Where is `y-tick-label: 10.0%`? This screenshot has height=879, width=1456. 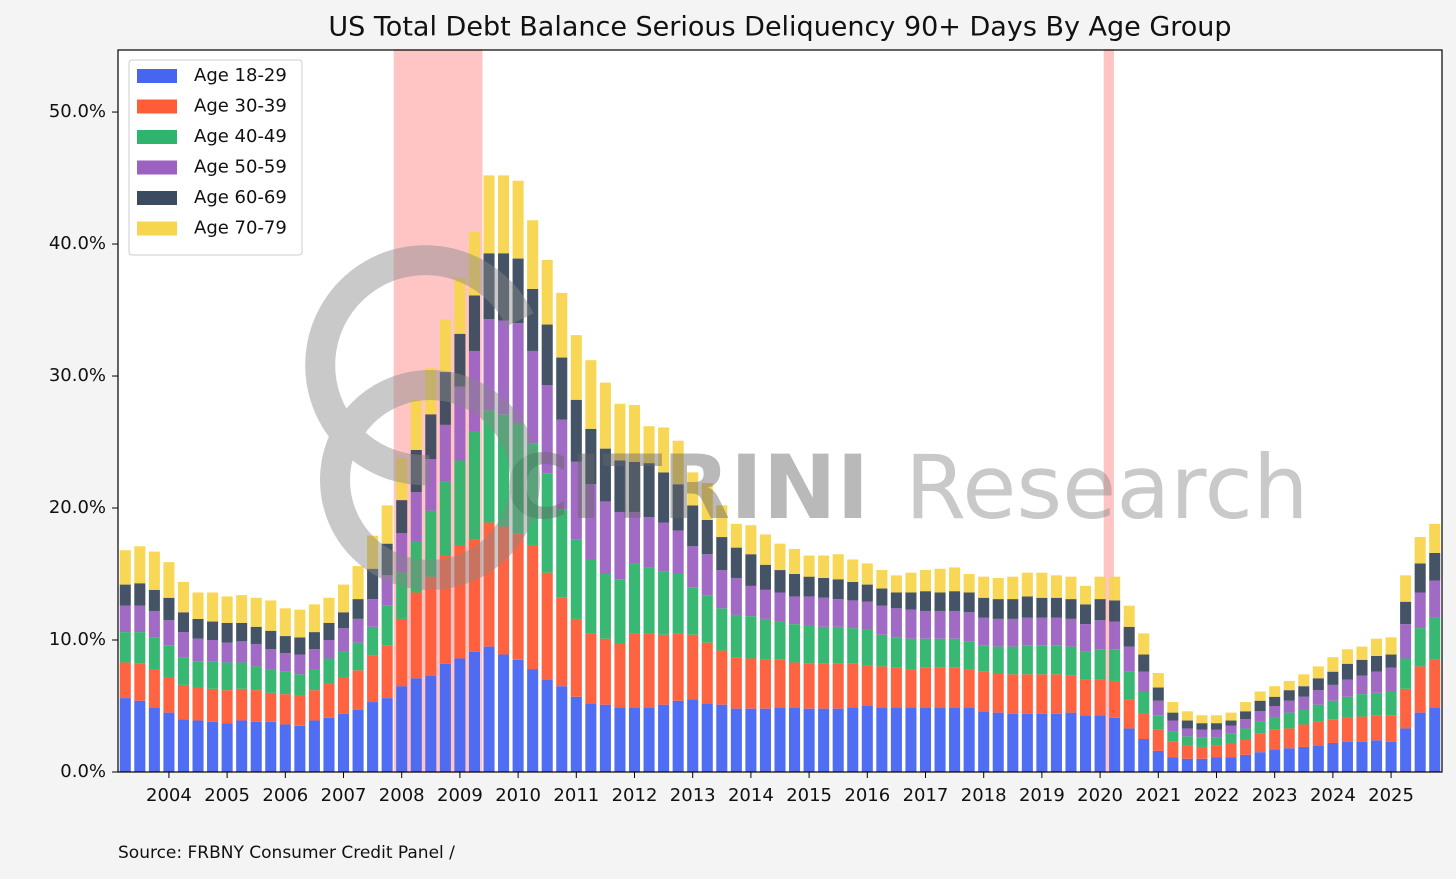
y-tick-label: 10.0% is located at coordinates (77, 639).